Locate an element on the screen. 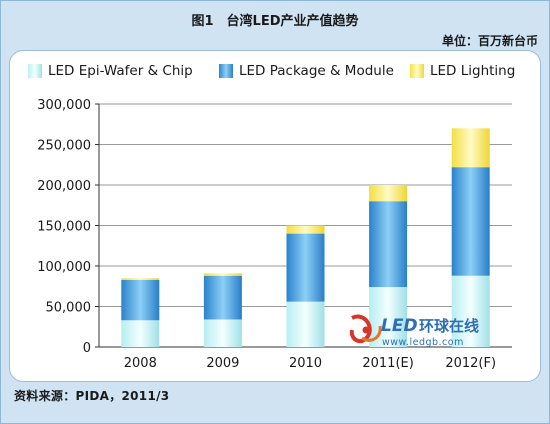  x-tick-label: 2009 is located at coordinates (222, 363).